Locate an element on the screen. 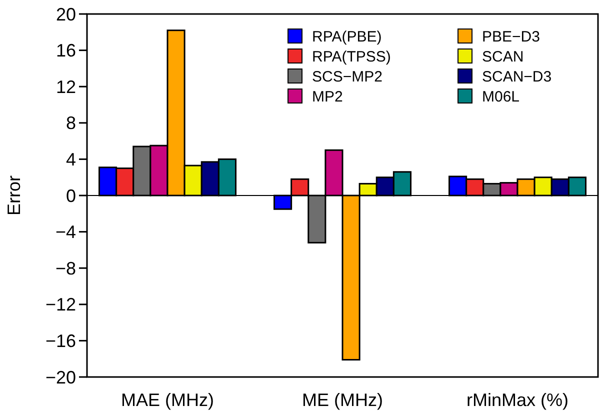 The height and width of the screenshot is (414, 604). y-tick-label: 16 is located at coordinates (66, 50).